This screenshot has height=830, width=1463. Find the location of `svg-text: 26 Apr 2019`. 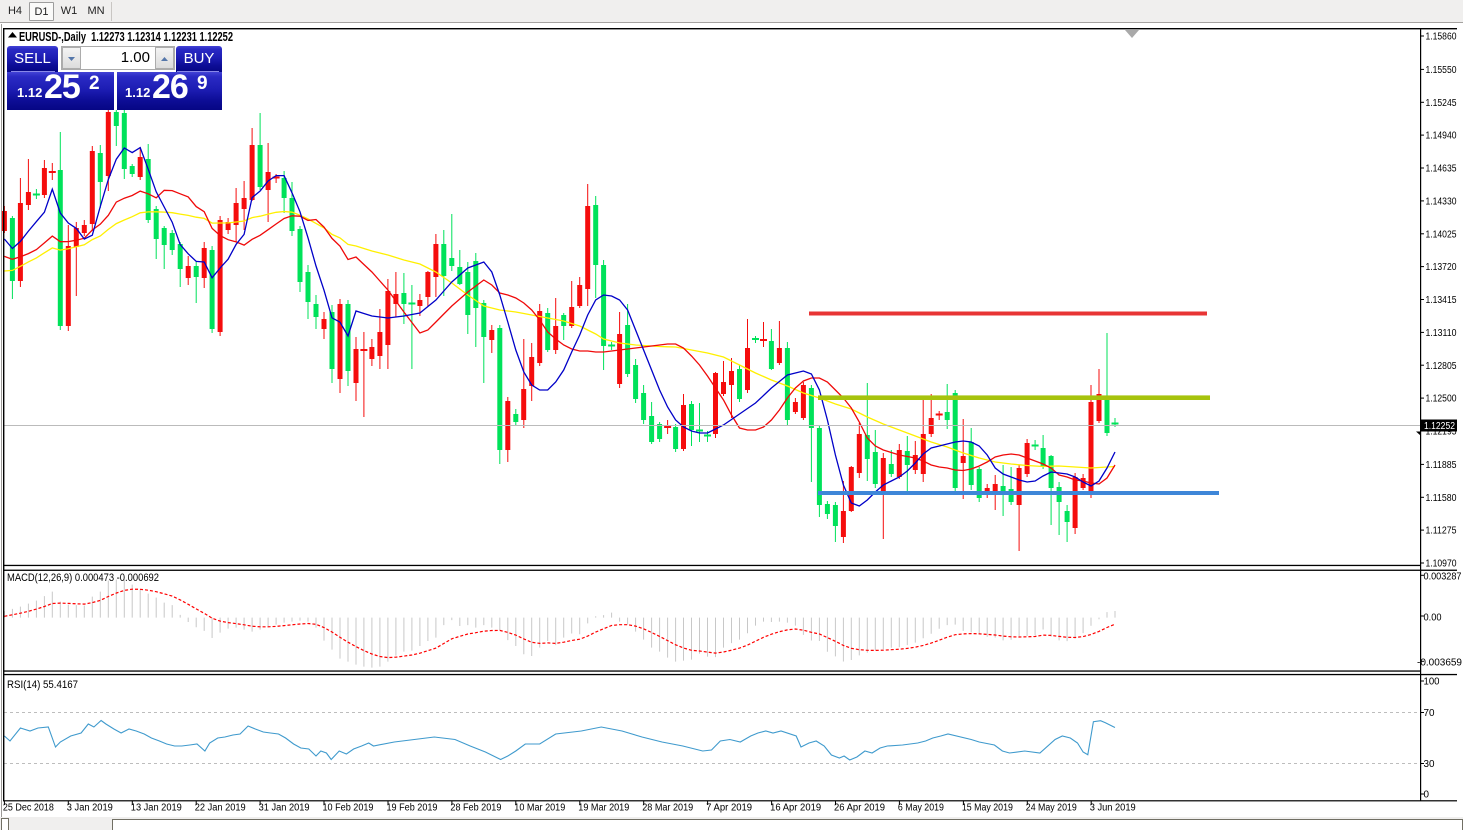

svg-text: 26 Apr 2019 is located at coordinates (859, 808).